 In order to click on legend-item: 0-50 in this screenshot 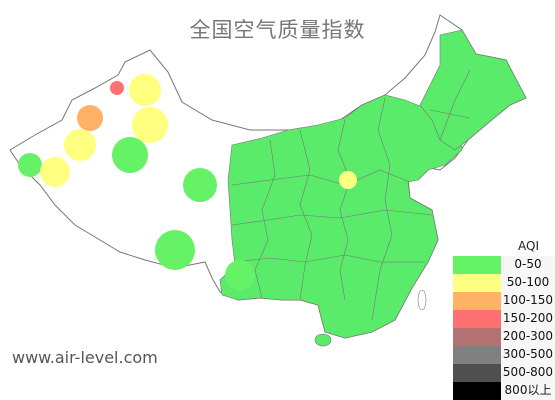, I will do `click(504, 265)`.